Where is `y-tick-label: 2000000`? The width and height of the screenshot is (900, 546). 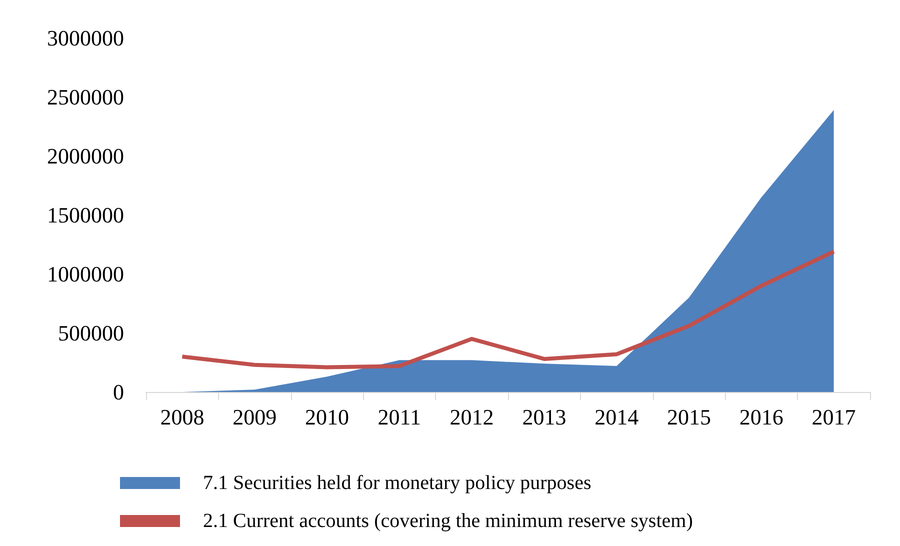 y-tick-label: 2000000 is located at coordinates (85, 156).